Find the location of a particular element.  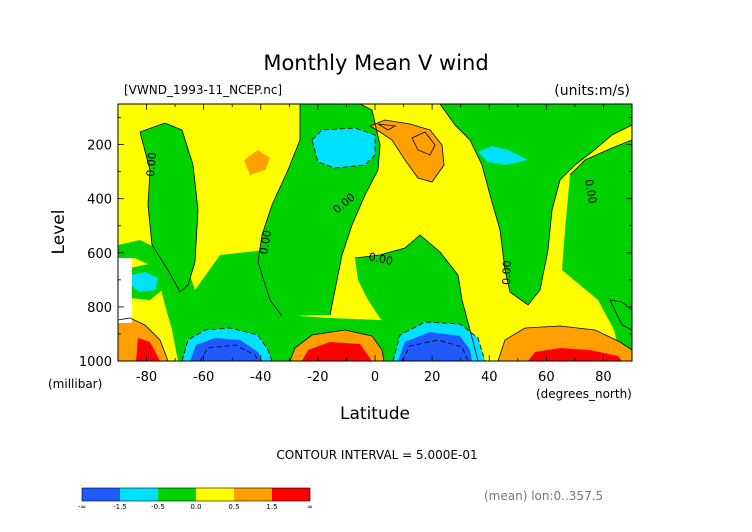

colorbar-frame is located at coordinates (196, 494).